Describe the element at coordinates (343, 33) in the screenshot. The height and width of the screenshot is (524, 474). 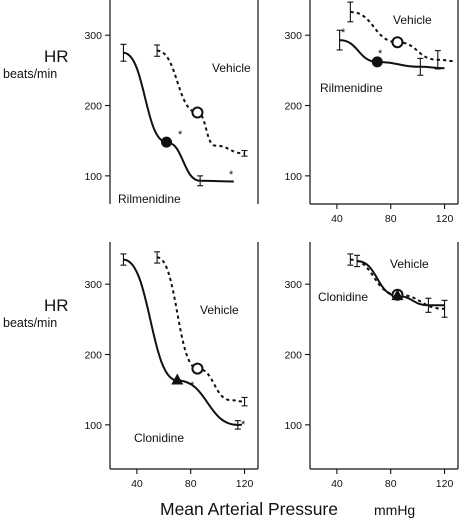
I see `top-right-significance-mark-0: *` at that location.